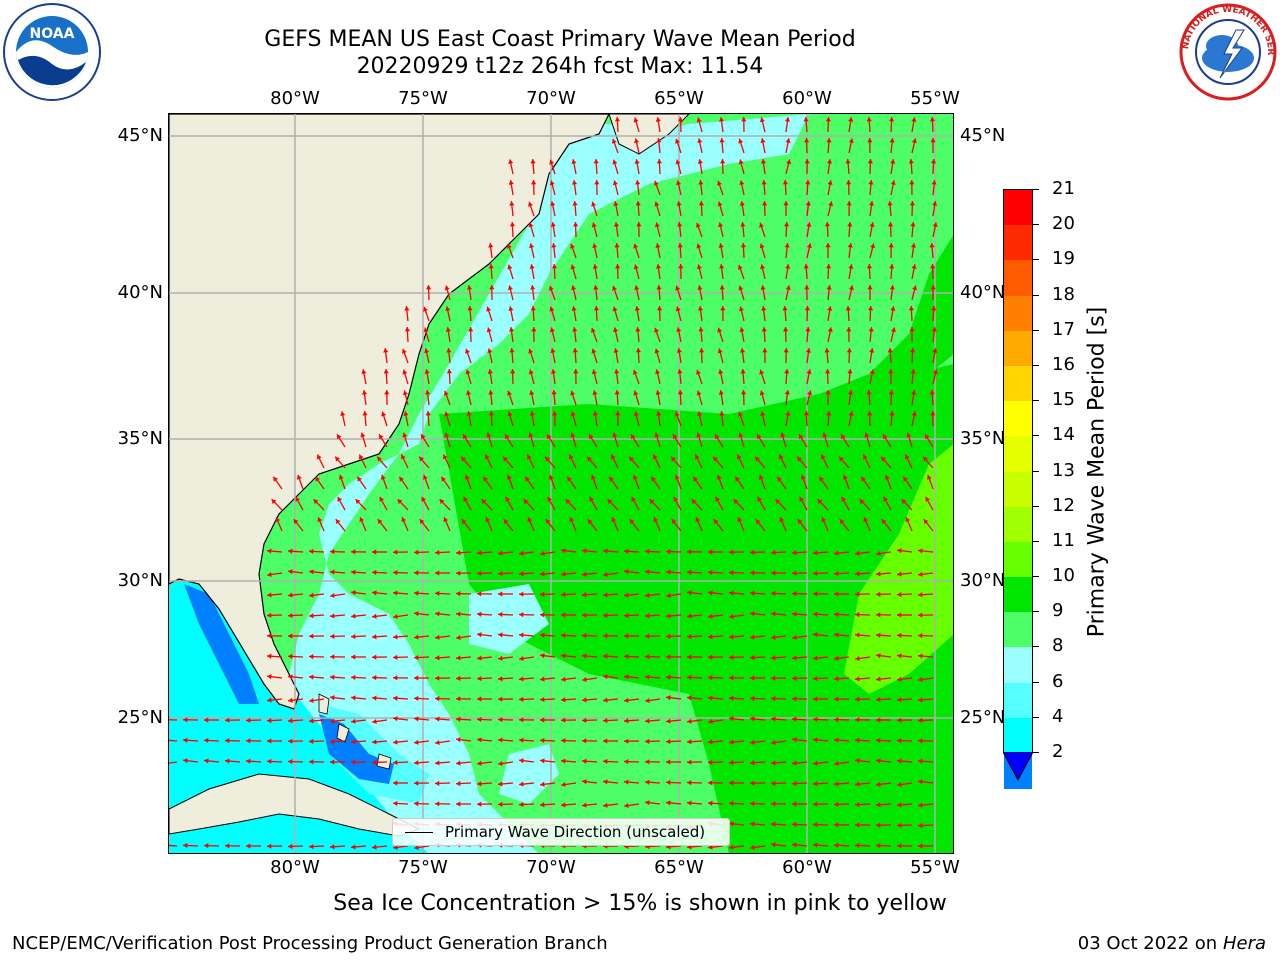 This screenshot has width=1280, height=960. What do you see at coordinates (983, 292) in the screenshot?
I see `lat-tick-label-right: 40°N` at bounding box center [983, 292].